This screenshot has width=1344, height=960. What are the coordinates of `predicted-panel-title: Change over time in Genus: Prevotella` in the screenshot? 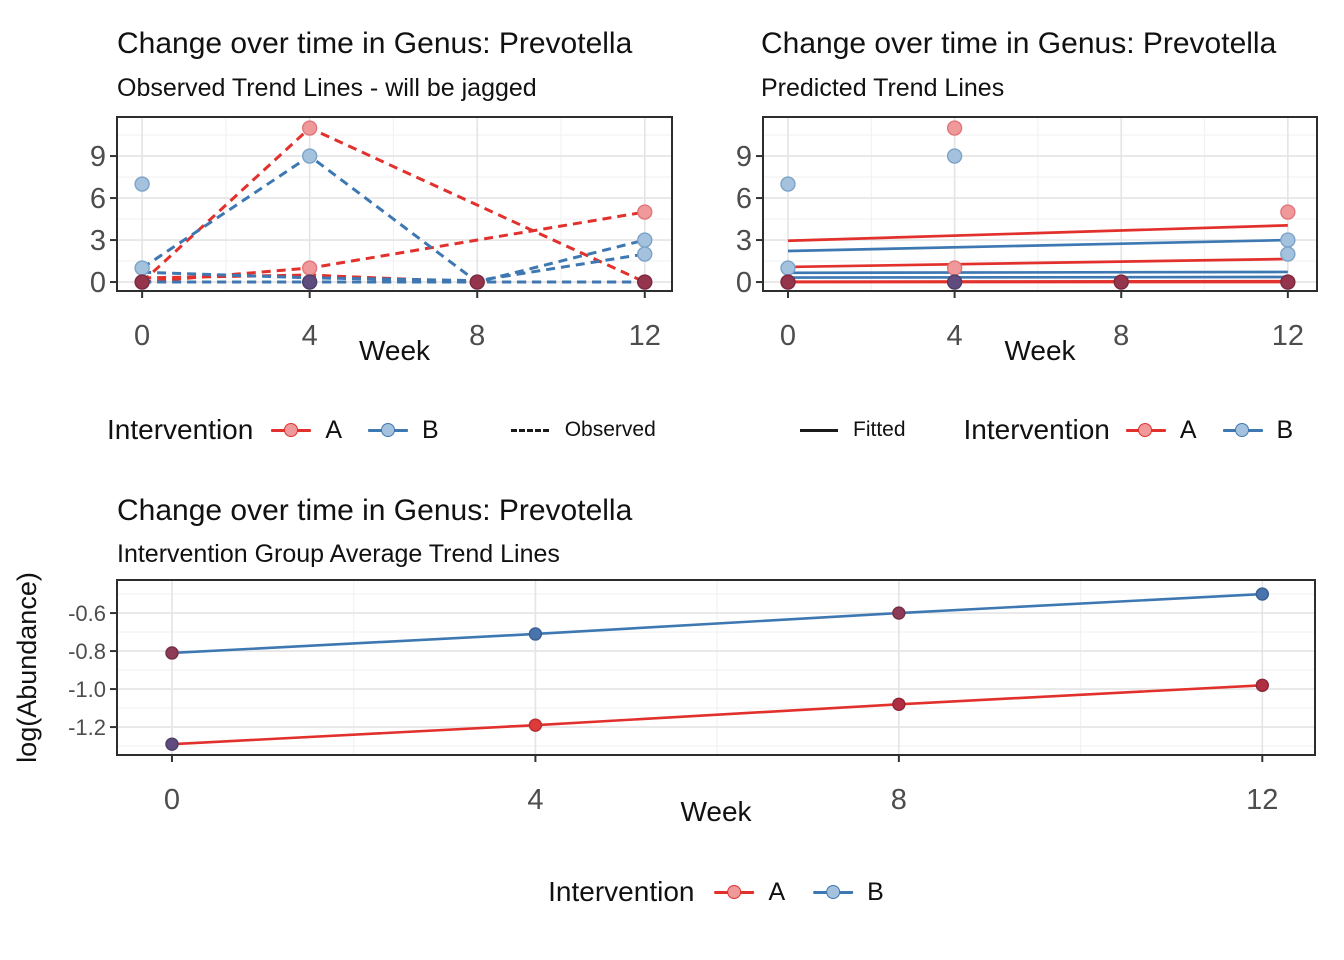 It's located at (1019, 43).